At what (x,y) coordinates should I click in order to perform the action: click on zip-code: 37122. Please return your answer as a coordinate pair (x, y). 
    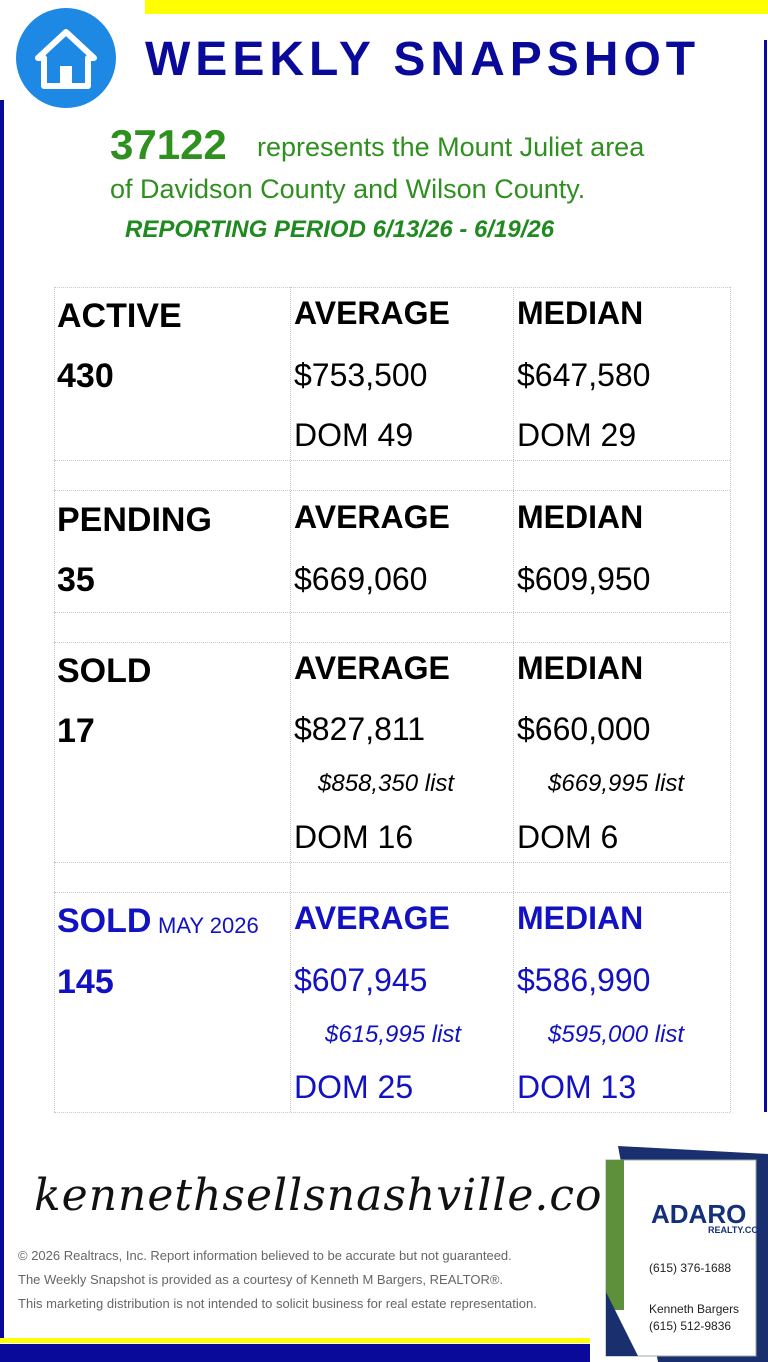
    Looking at the image, I should click on (168, 144).